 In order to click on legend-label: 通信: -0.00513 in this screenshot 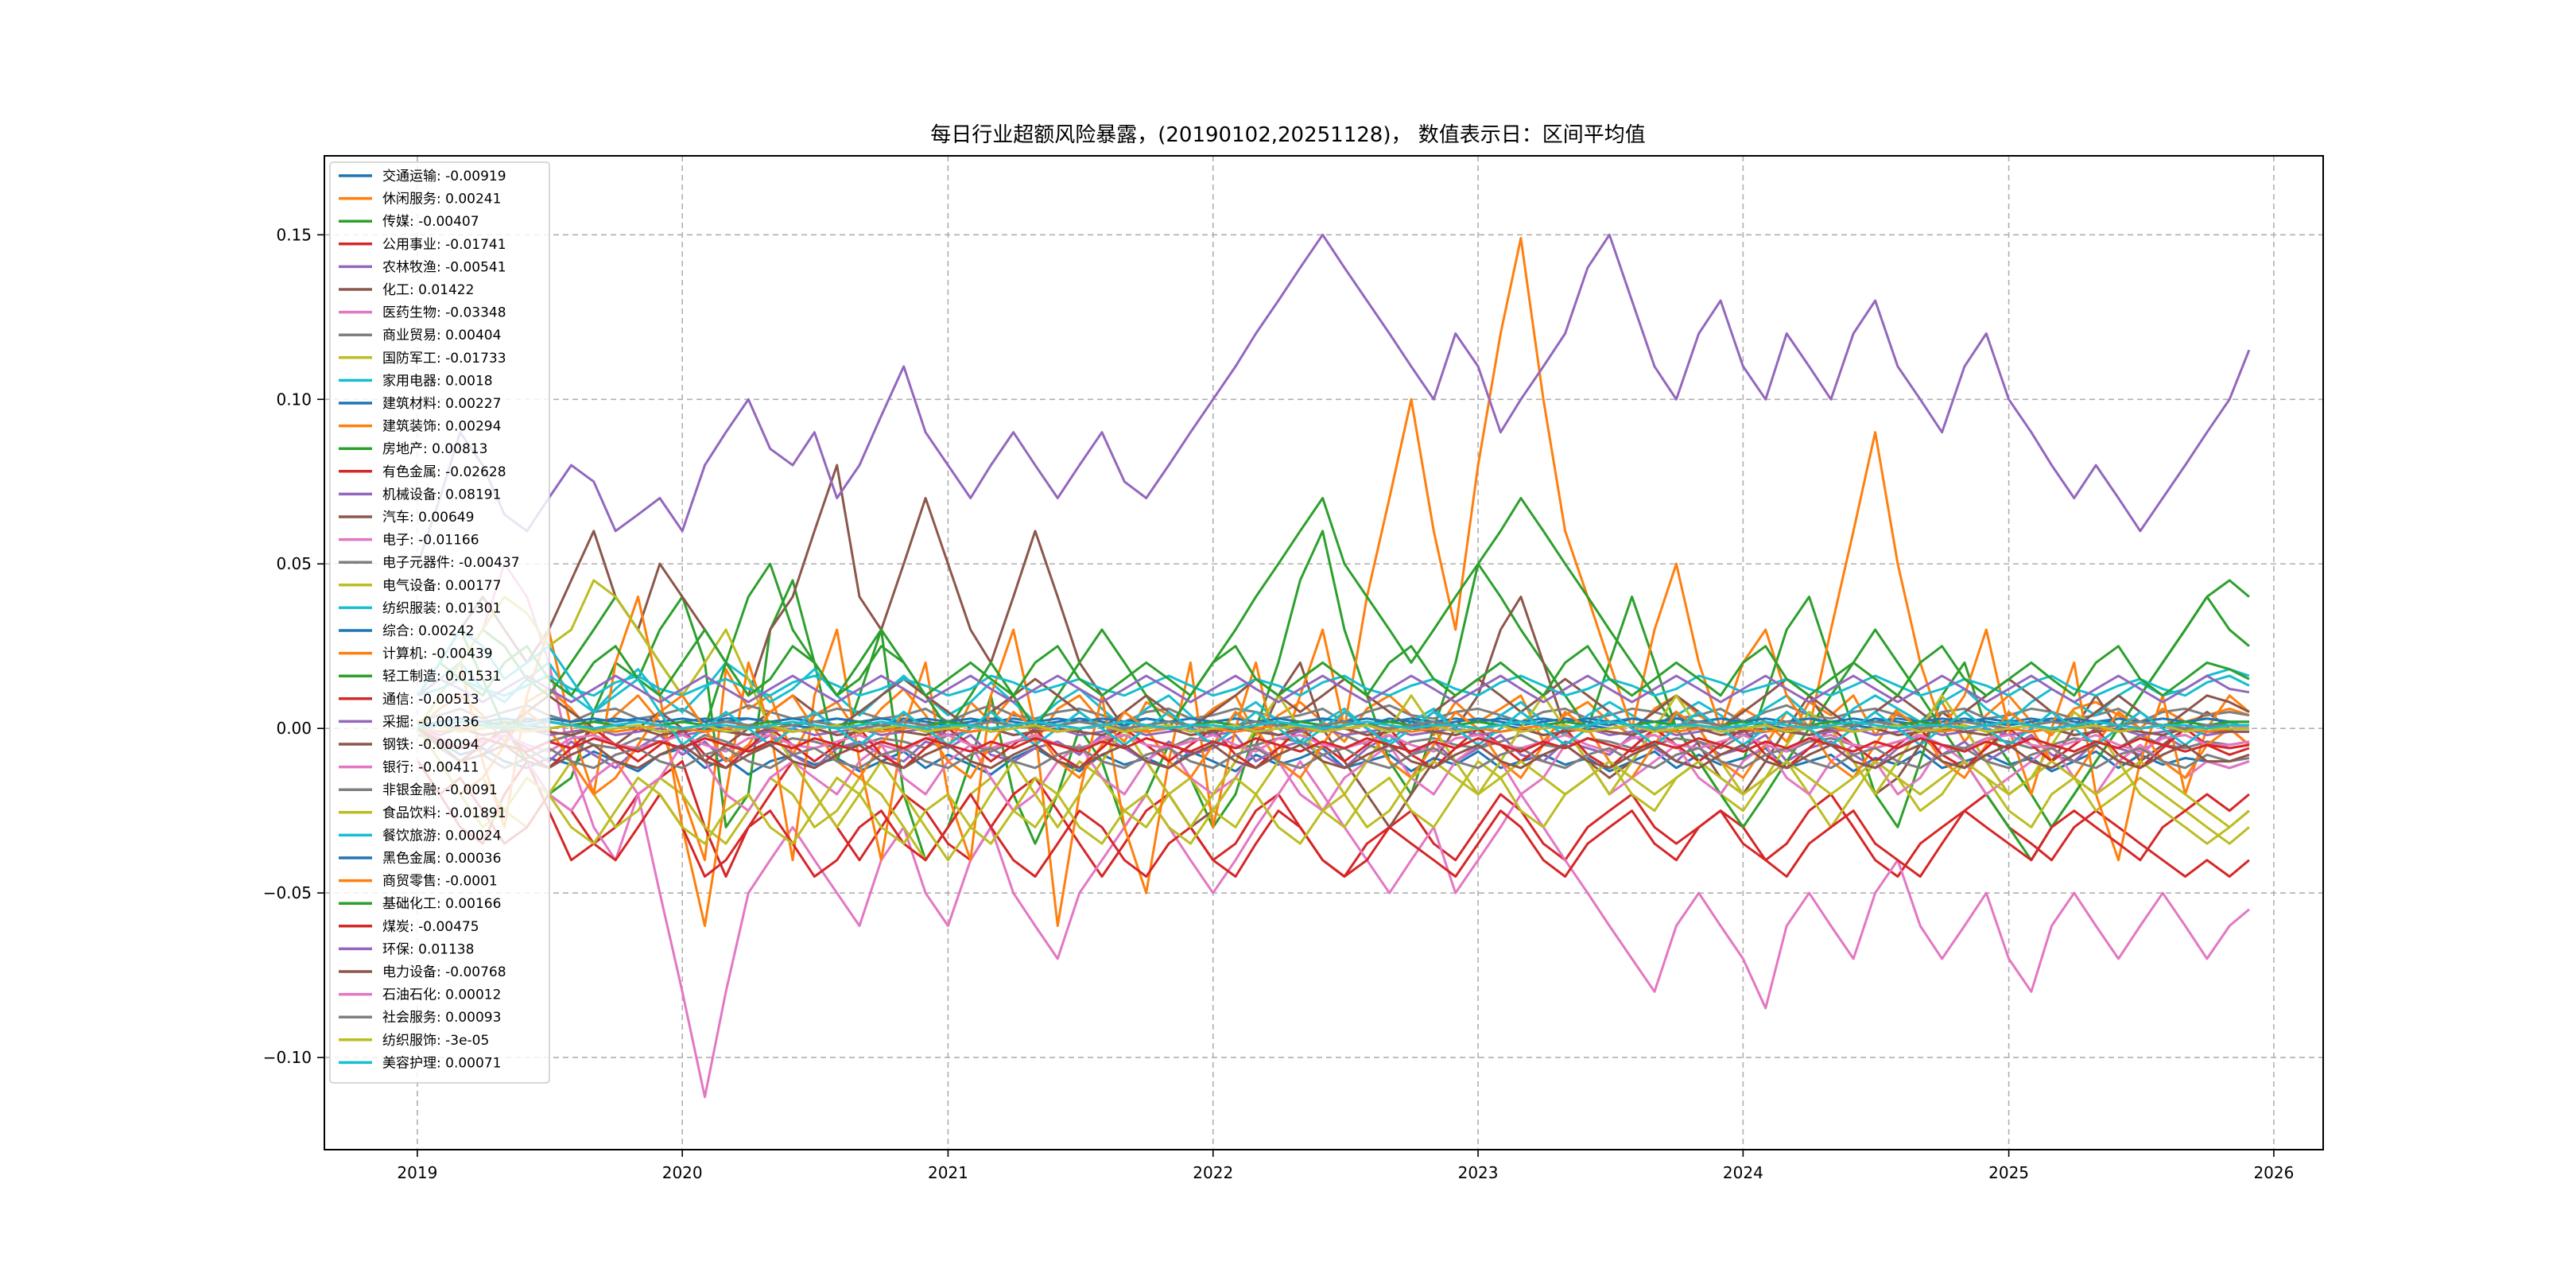, I will do `click(431, 700)`.